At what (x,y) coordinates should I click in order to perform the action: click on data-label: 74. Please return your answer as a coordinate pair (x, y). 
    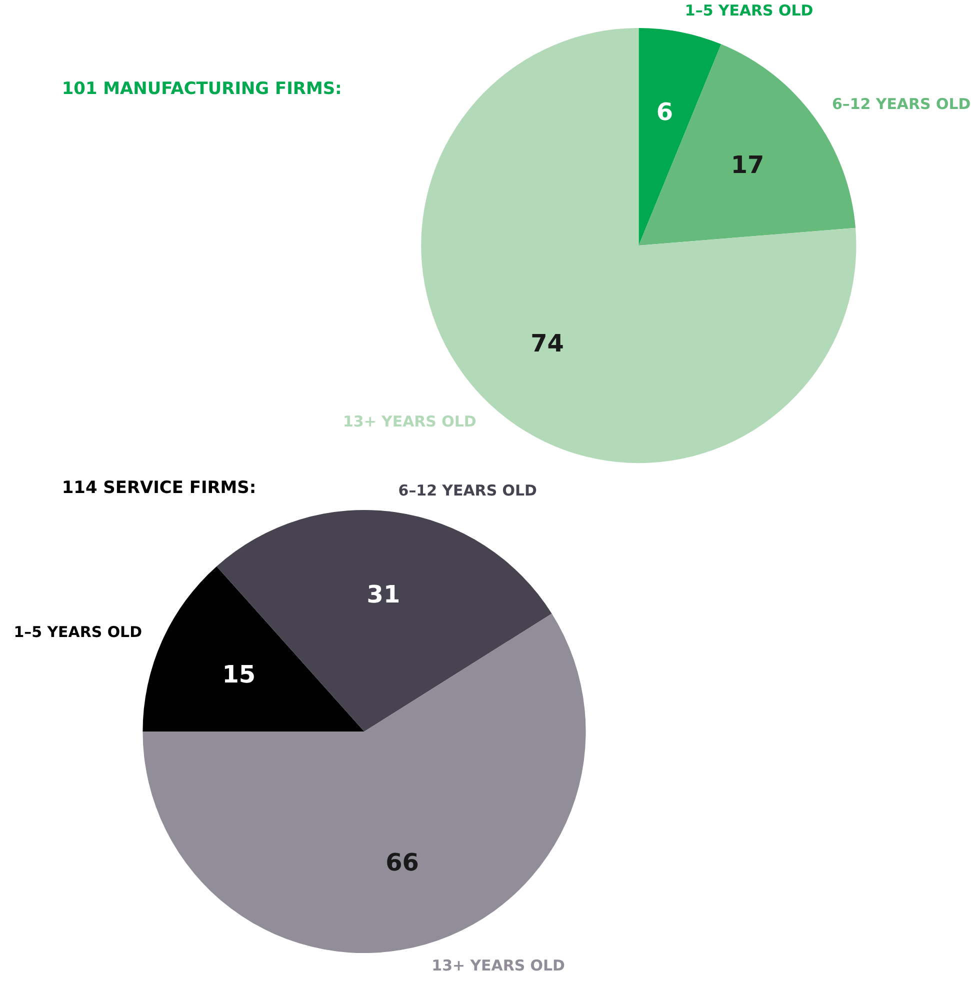
    Looking at the image, I should click on (547, 344).